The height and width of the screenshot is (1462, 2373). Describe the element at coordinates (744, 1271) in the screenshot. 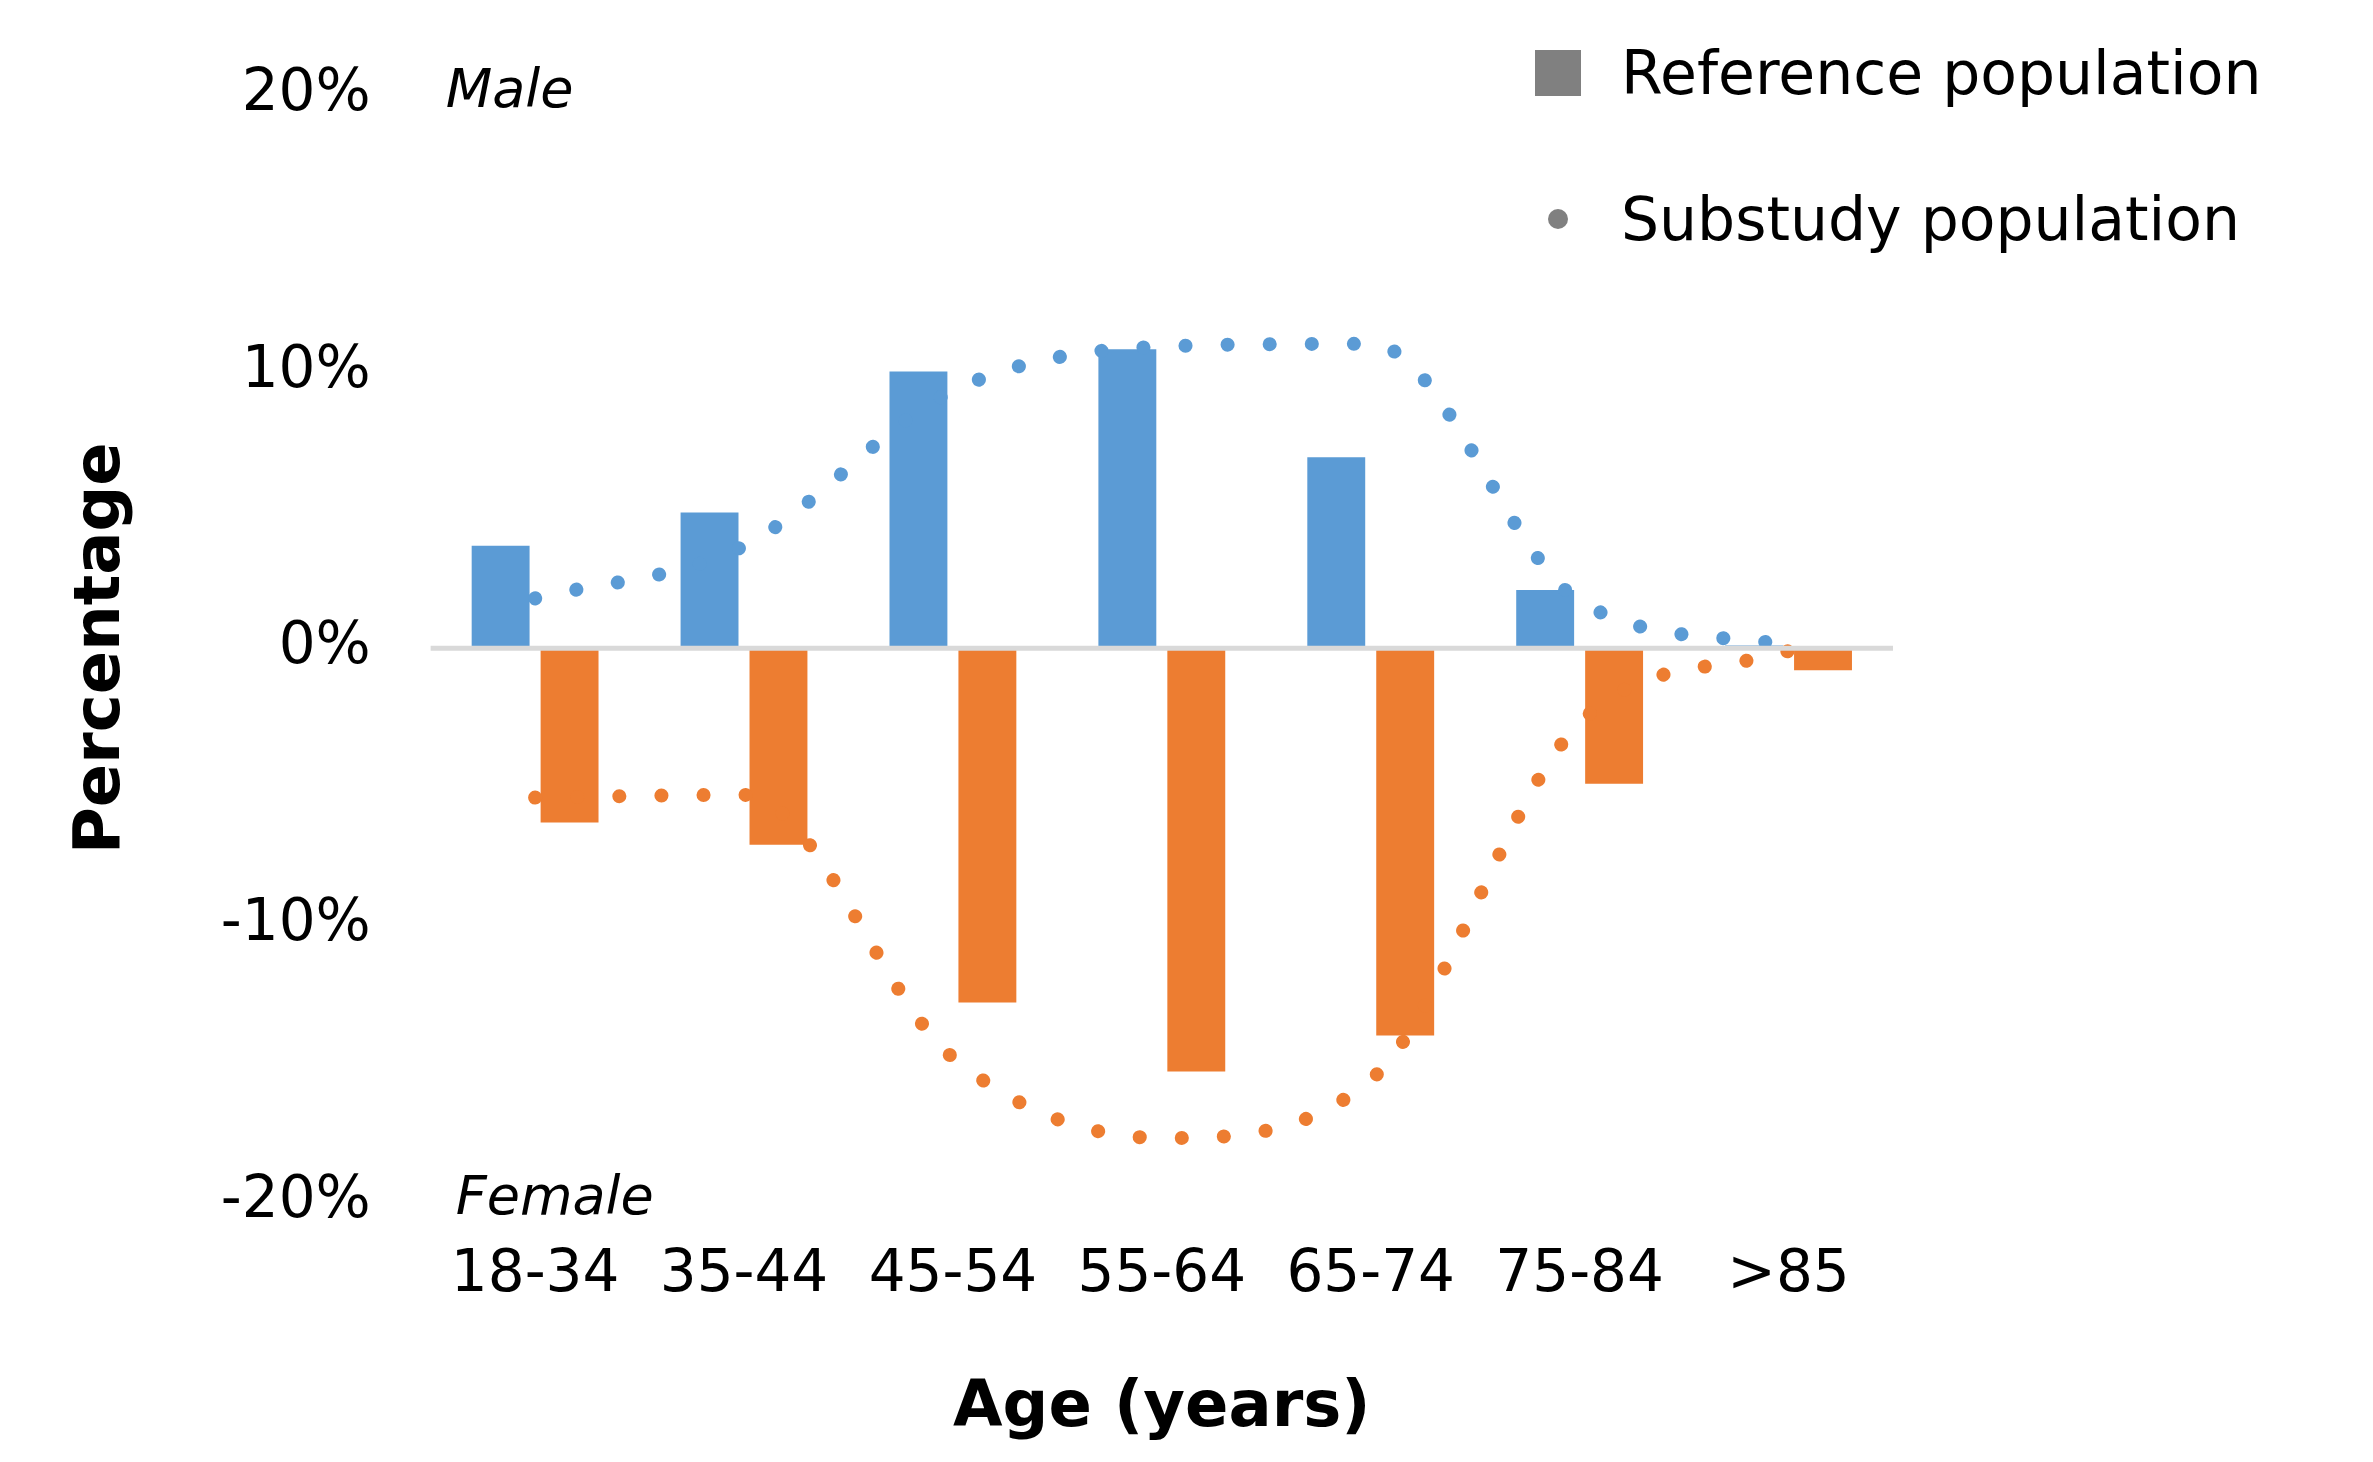

I see `x-tick-label: 35-44` at that location.